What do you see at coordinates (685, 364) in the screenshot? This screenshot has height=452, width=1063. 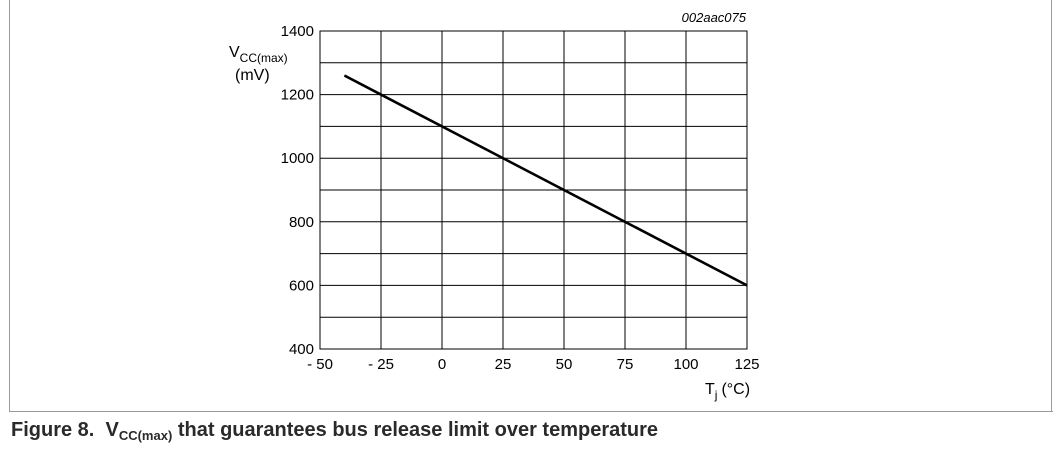 I see `x-tick-label: 100` at bounding box center [685, 364].